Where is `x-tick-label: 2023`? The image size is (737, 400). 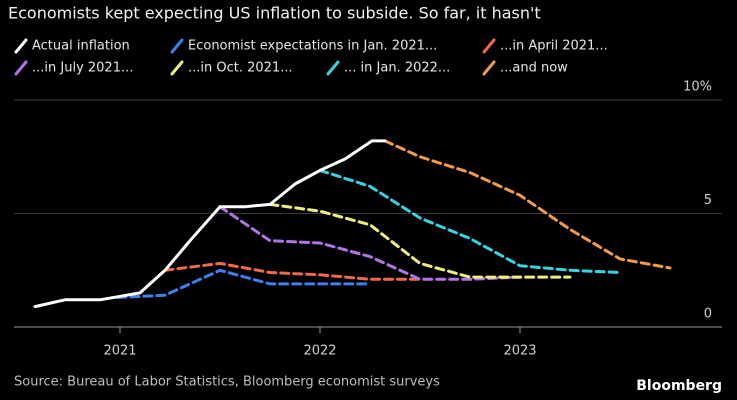 x-tick-label: 2023 is located at coordinates (519, 351).